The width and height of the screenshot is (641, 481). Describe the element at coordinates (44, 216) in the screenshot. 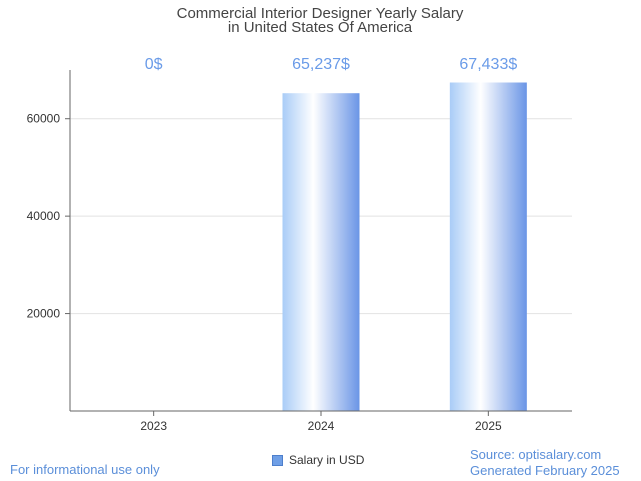

I see `y-tick-label: 40000` at that location.